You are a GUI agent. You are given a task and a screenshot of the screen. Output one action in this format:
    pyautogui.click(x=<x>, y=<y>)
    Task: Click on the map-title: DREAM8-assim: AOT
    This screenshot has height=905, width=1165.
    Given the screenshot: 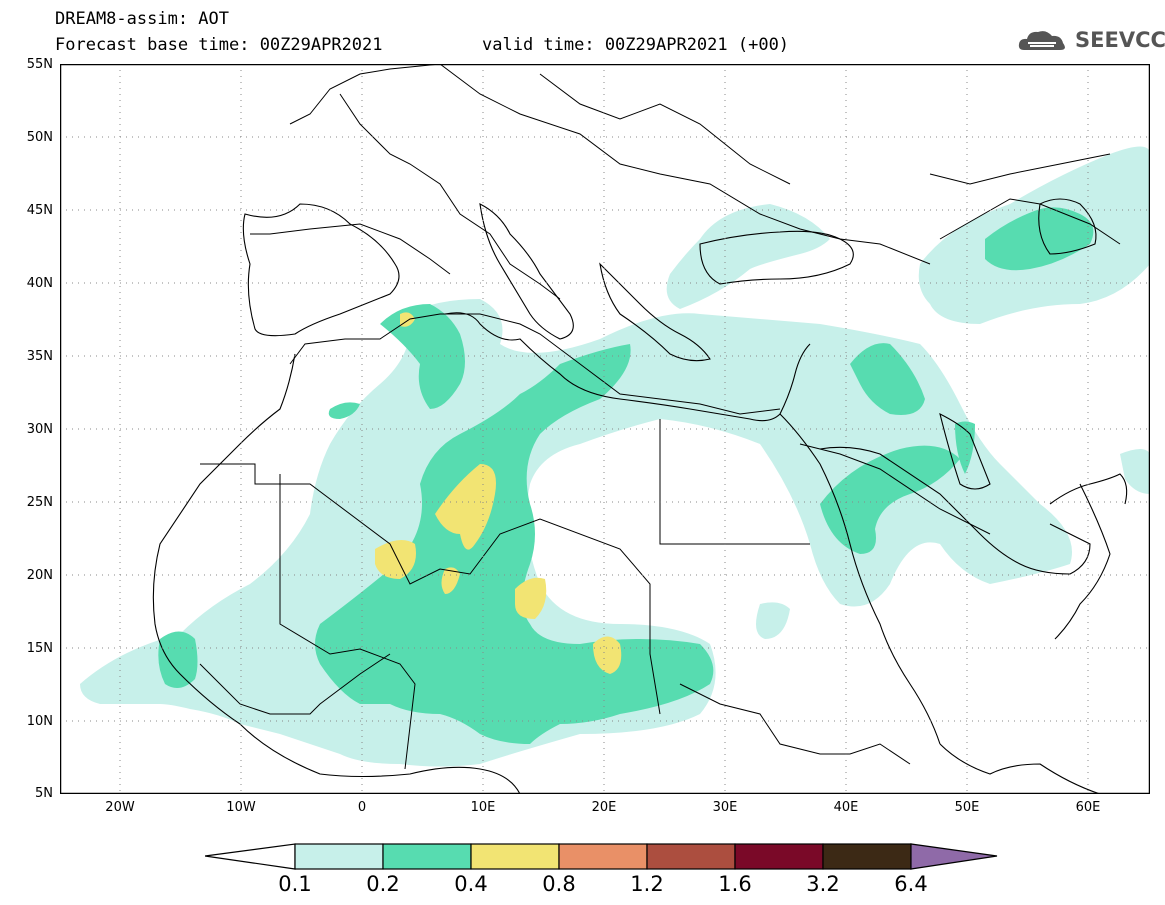 What is the action you would take?
    pyautogui.click(x=142, y=19)
    